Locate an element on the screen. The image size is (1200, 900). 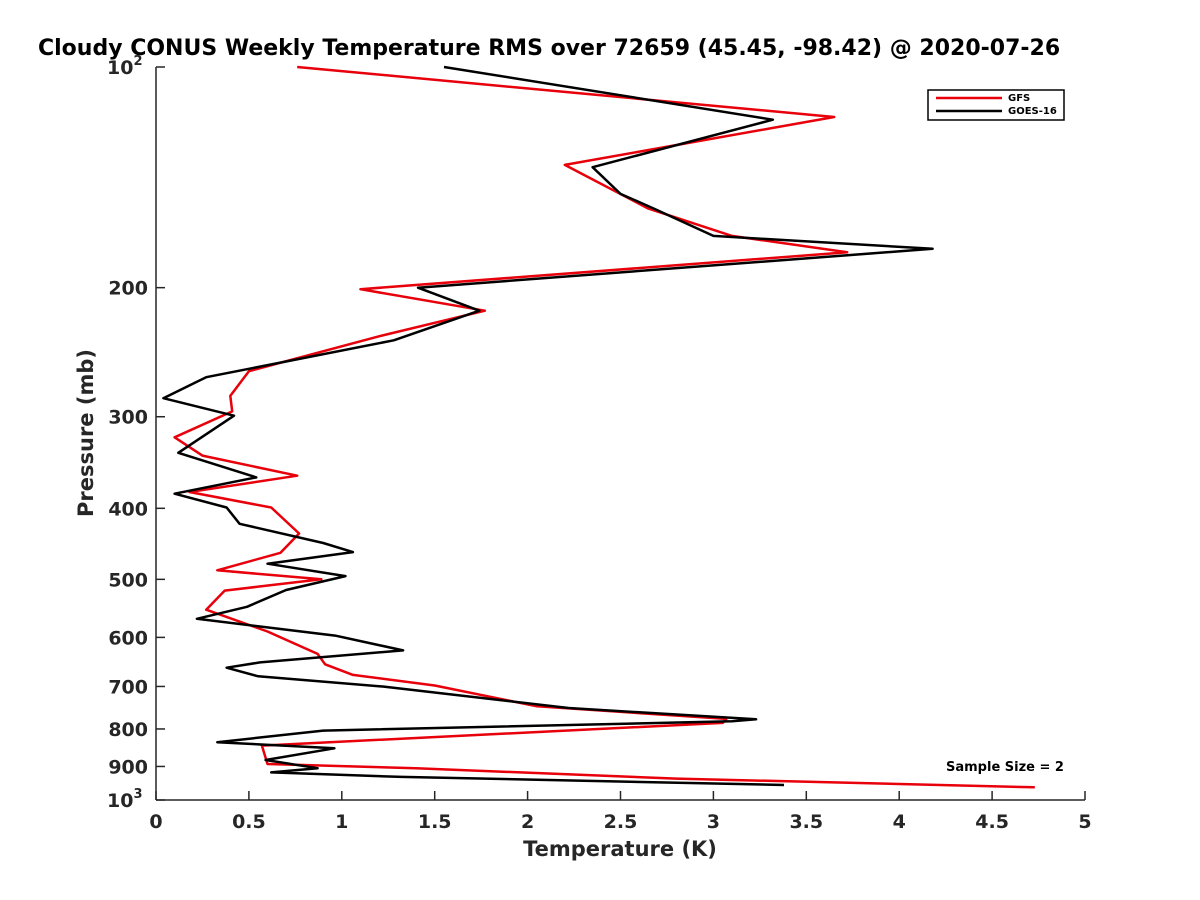
y-tick-label: 10³ is located at coordinates (125, 799).